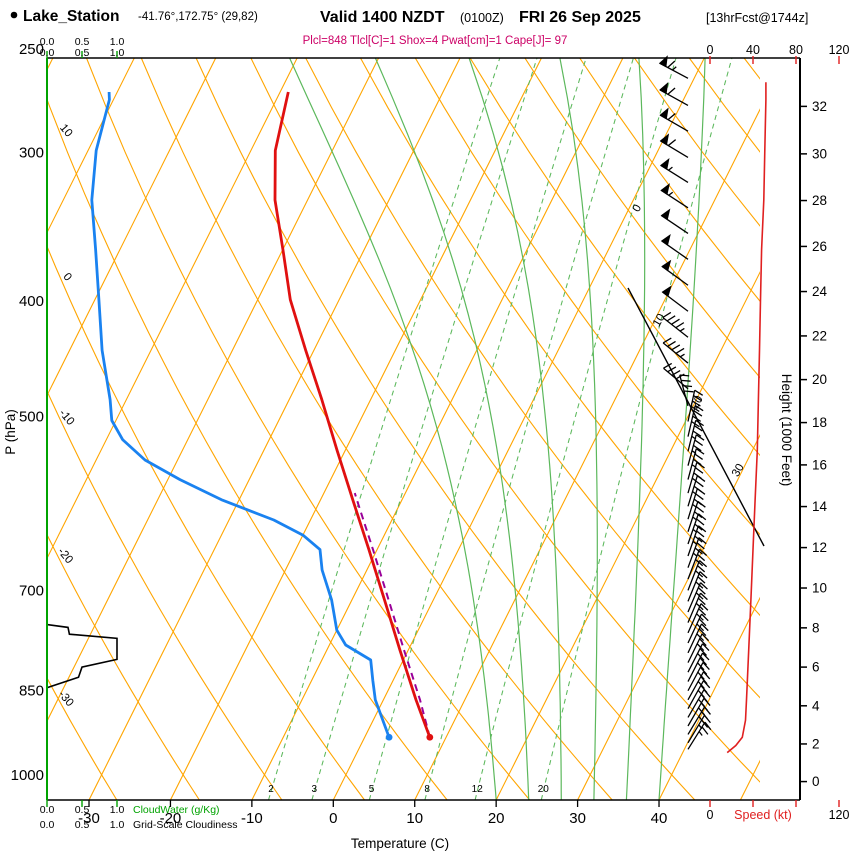  I want to click on dry-adiabat-label: -10, so click(66, 417).